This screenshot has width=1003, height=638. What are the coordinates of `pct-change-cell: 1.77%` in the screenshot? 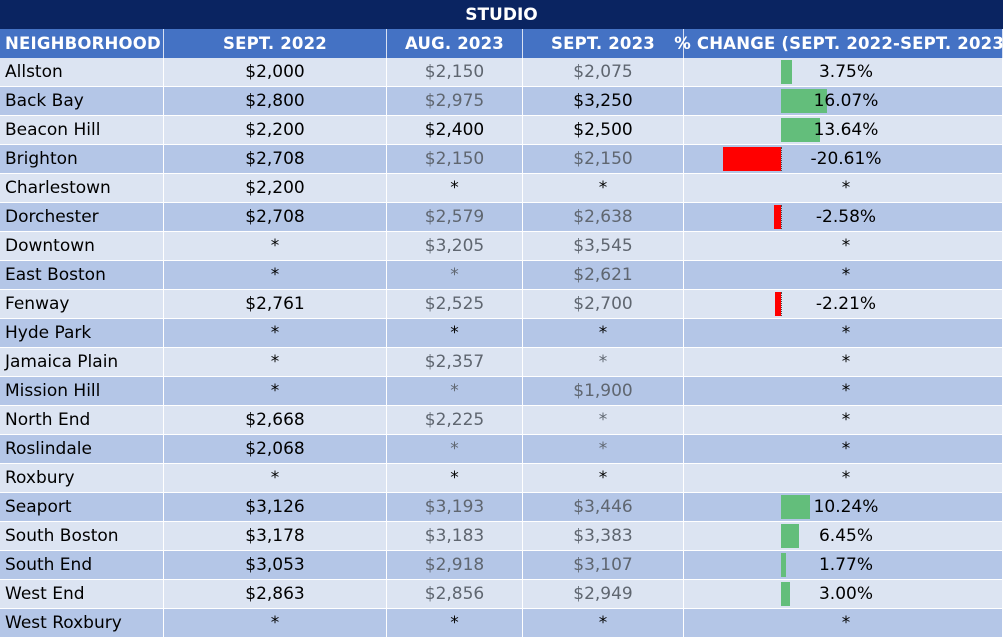 It's located at (843, 565).